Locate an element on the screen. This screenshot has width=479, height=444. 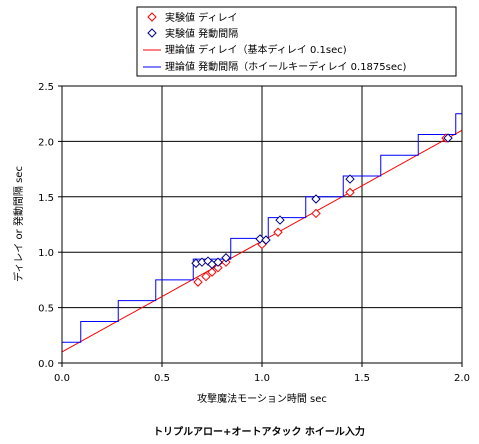
legend-label-exp-delay: 実験値 ディレイ is located at coordinates (201, 17).